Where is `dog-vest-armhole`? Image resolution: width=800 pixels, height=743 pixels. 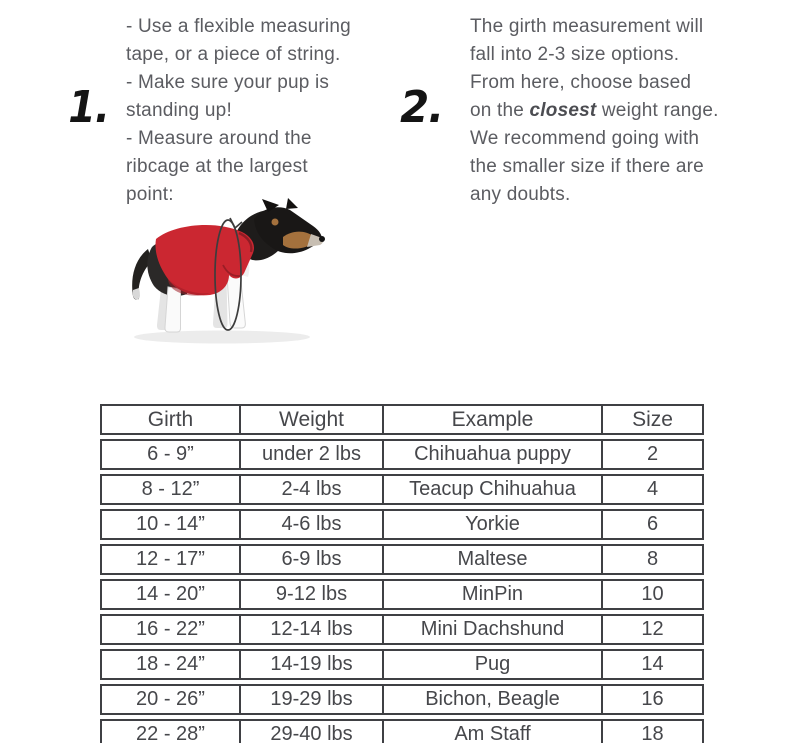
dog-vest-armhole is located at coordinates (231, 270).